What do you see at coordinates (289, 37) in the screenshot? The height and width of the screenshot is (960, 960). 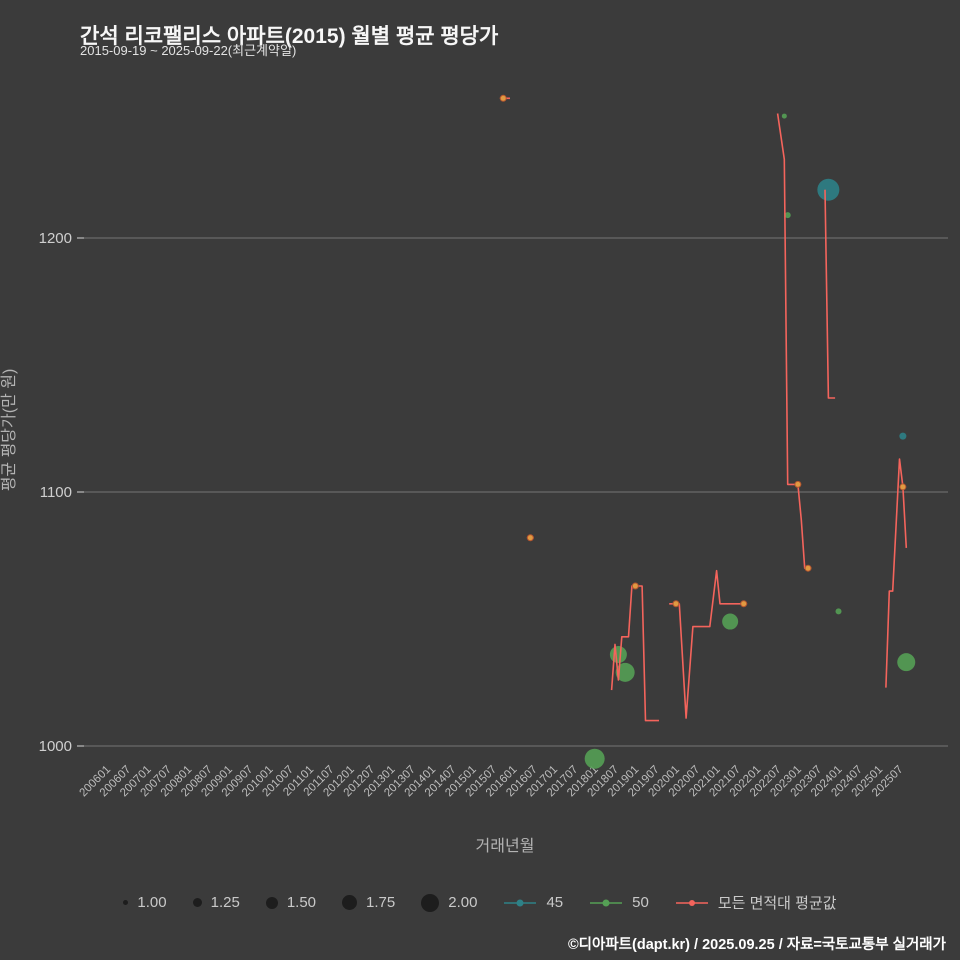 I see `chart-title: 간석 리코팰리스 아파트(2015) 월별 평균 평당가` at bounding box center [289, 37].